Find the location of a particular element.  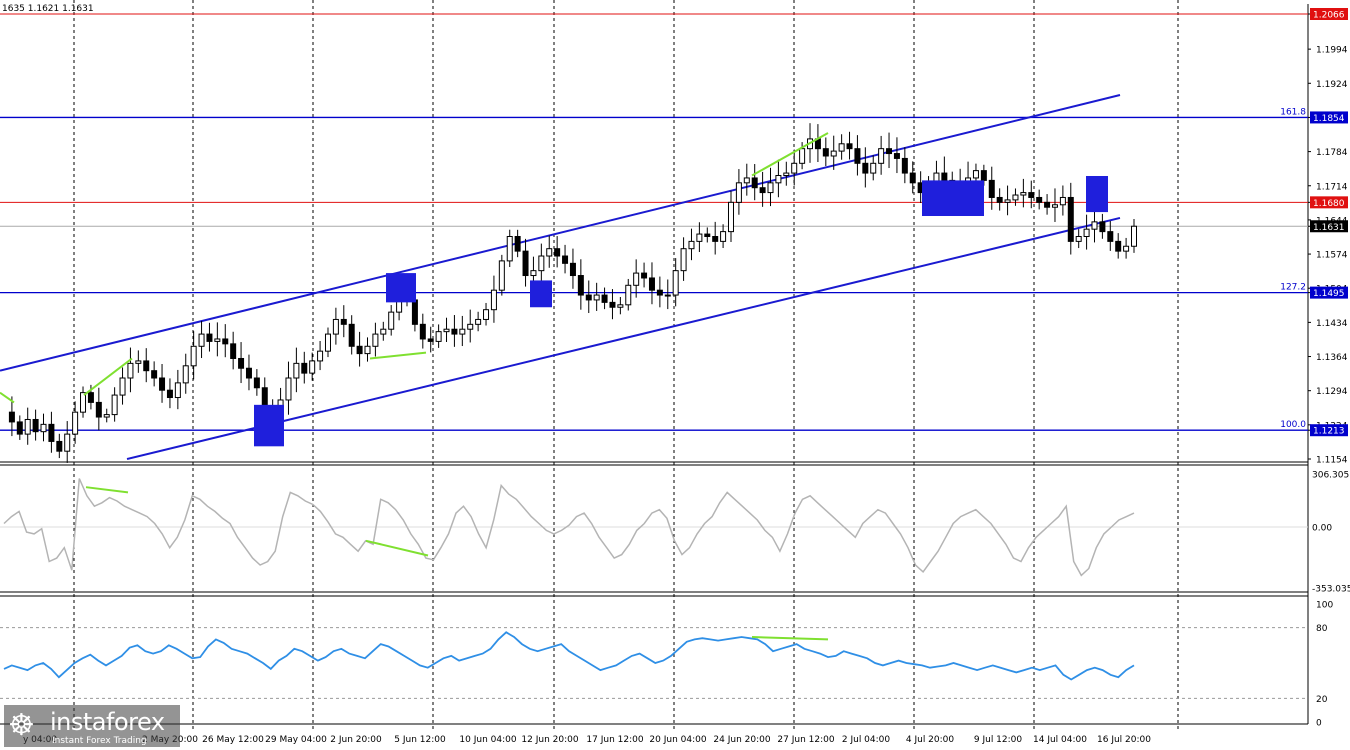

price-tick-label-1.2066: 1.2066 is located at coordinates (1329, 16).